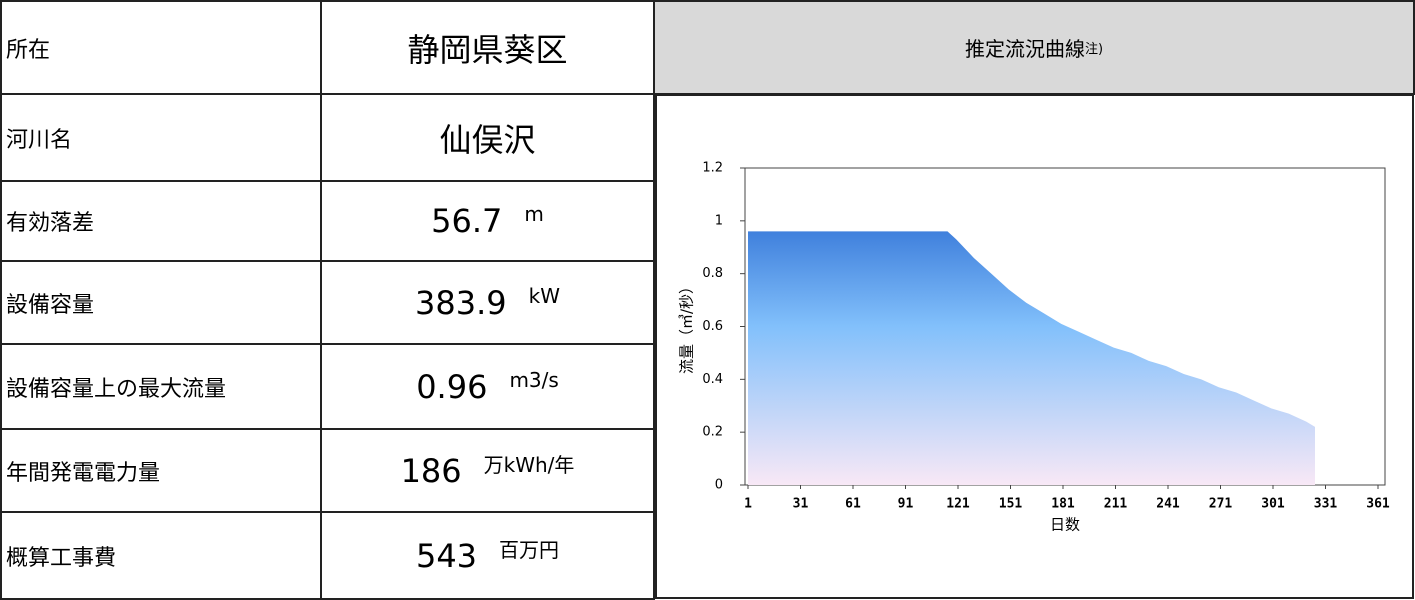 This screenshot has height=600, width=1415. I want to click on y-tick-label: 0, so click(719, 485).